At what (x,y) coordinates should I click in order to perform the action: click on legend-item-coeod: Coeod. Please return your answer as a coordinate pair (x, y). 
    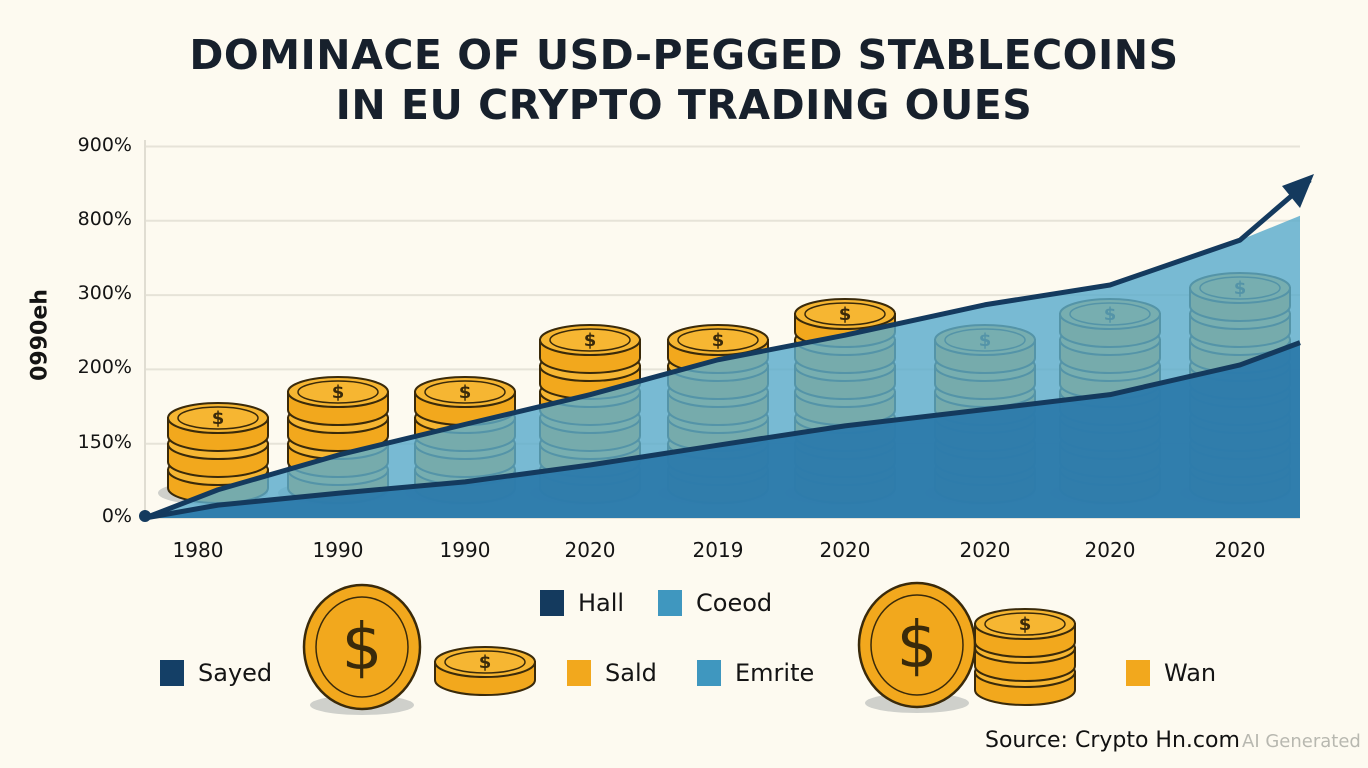
    Looking at the image, I should click on (715, 603).